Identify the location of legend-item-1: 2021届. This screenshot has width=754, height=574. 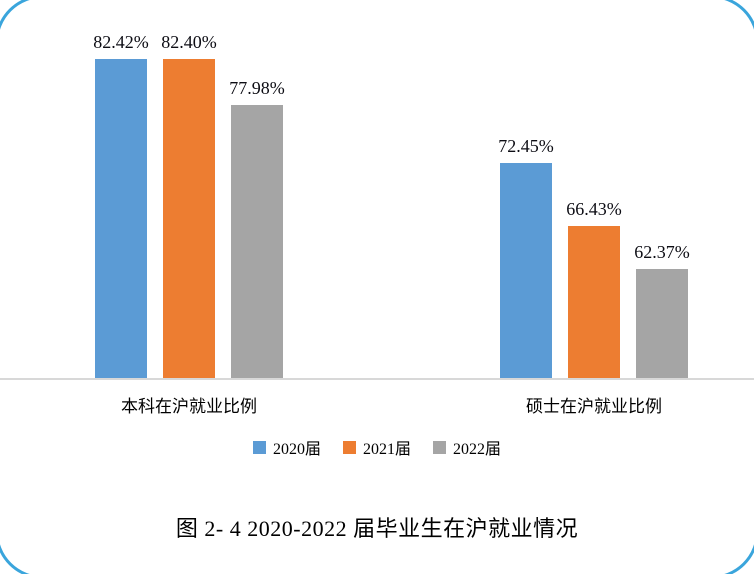
(376, 447).